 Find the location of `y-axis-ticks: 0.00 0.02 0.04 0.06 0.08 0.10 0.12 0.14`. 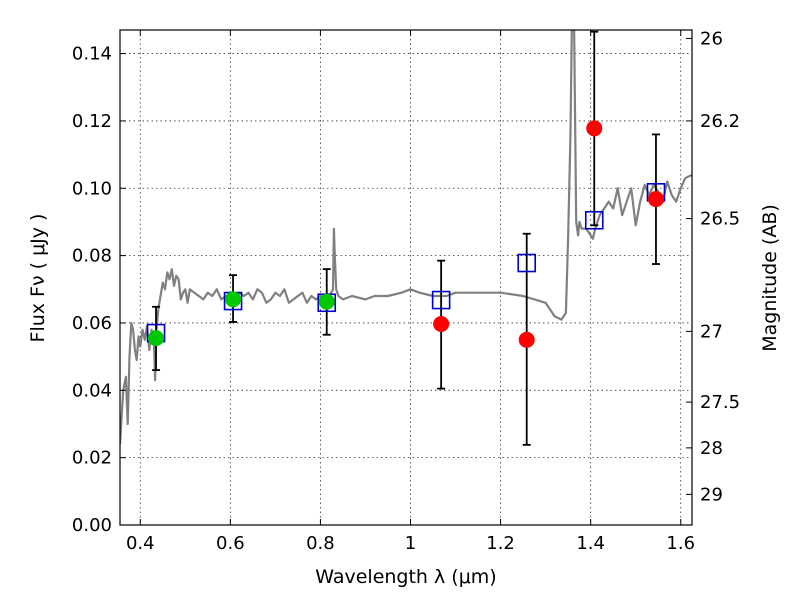

y-axis-ticks: 0.00 0.02 0.04 0.06 0.08 0.10 0.12 0.14 is located at coordinates (99, 290).